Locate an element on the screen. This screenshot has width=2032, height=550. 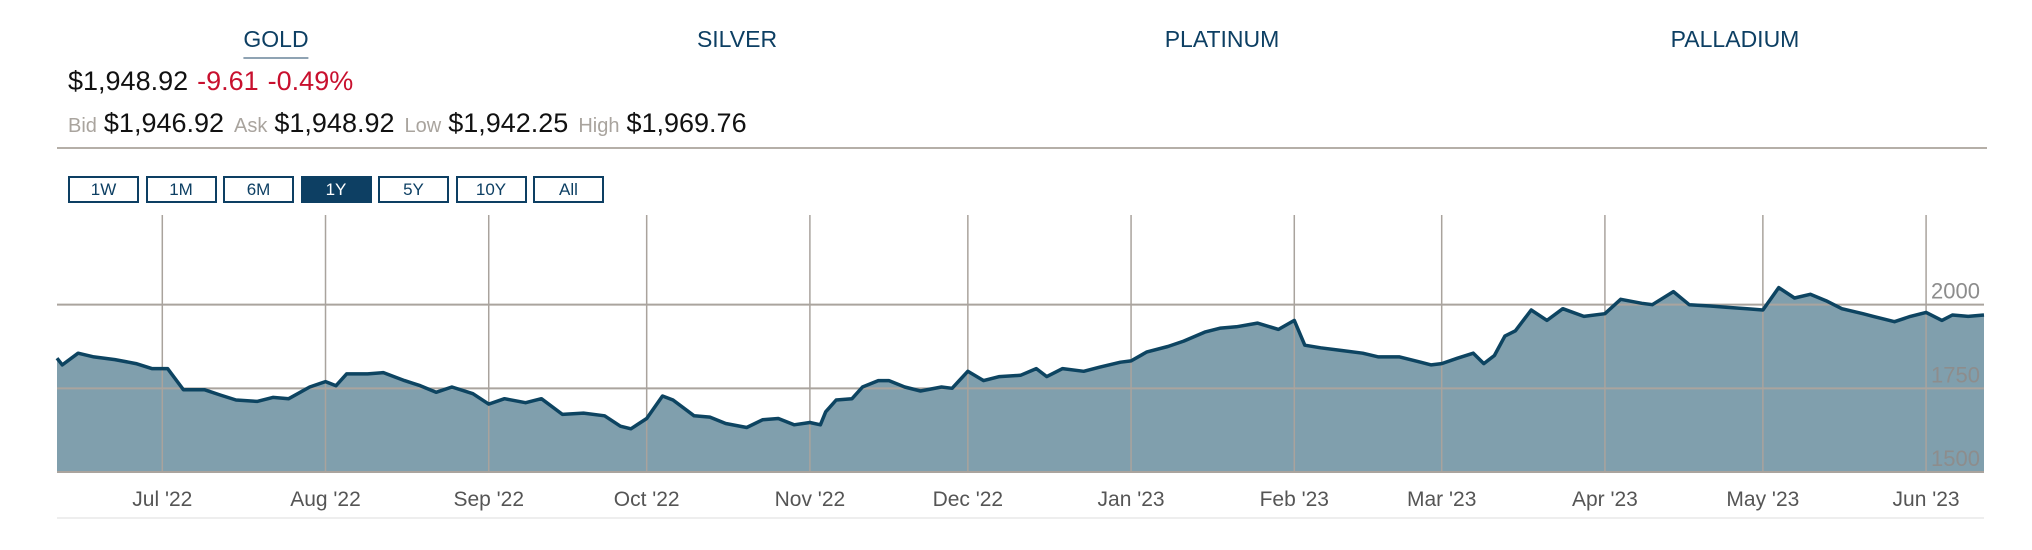
change-percent: -0.49% is located at coordinates (310, 81).